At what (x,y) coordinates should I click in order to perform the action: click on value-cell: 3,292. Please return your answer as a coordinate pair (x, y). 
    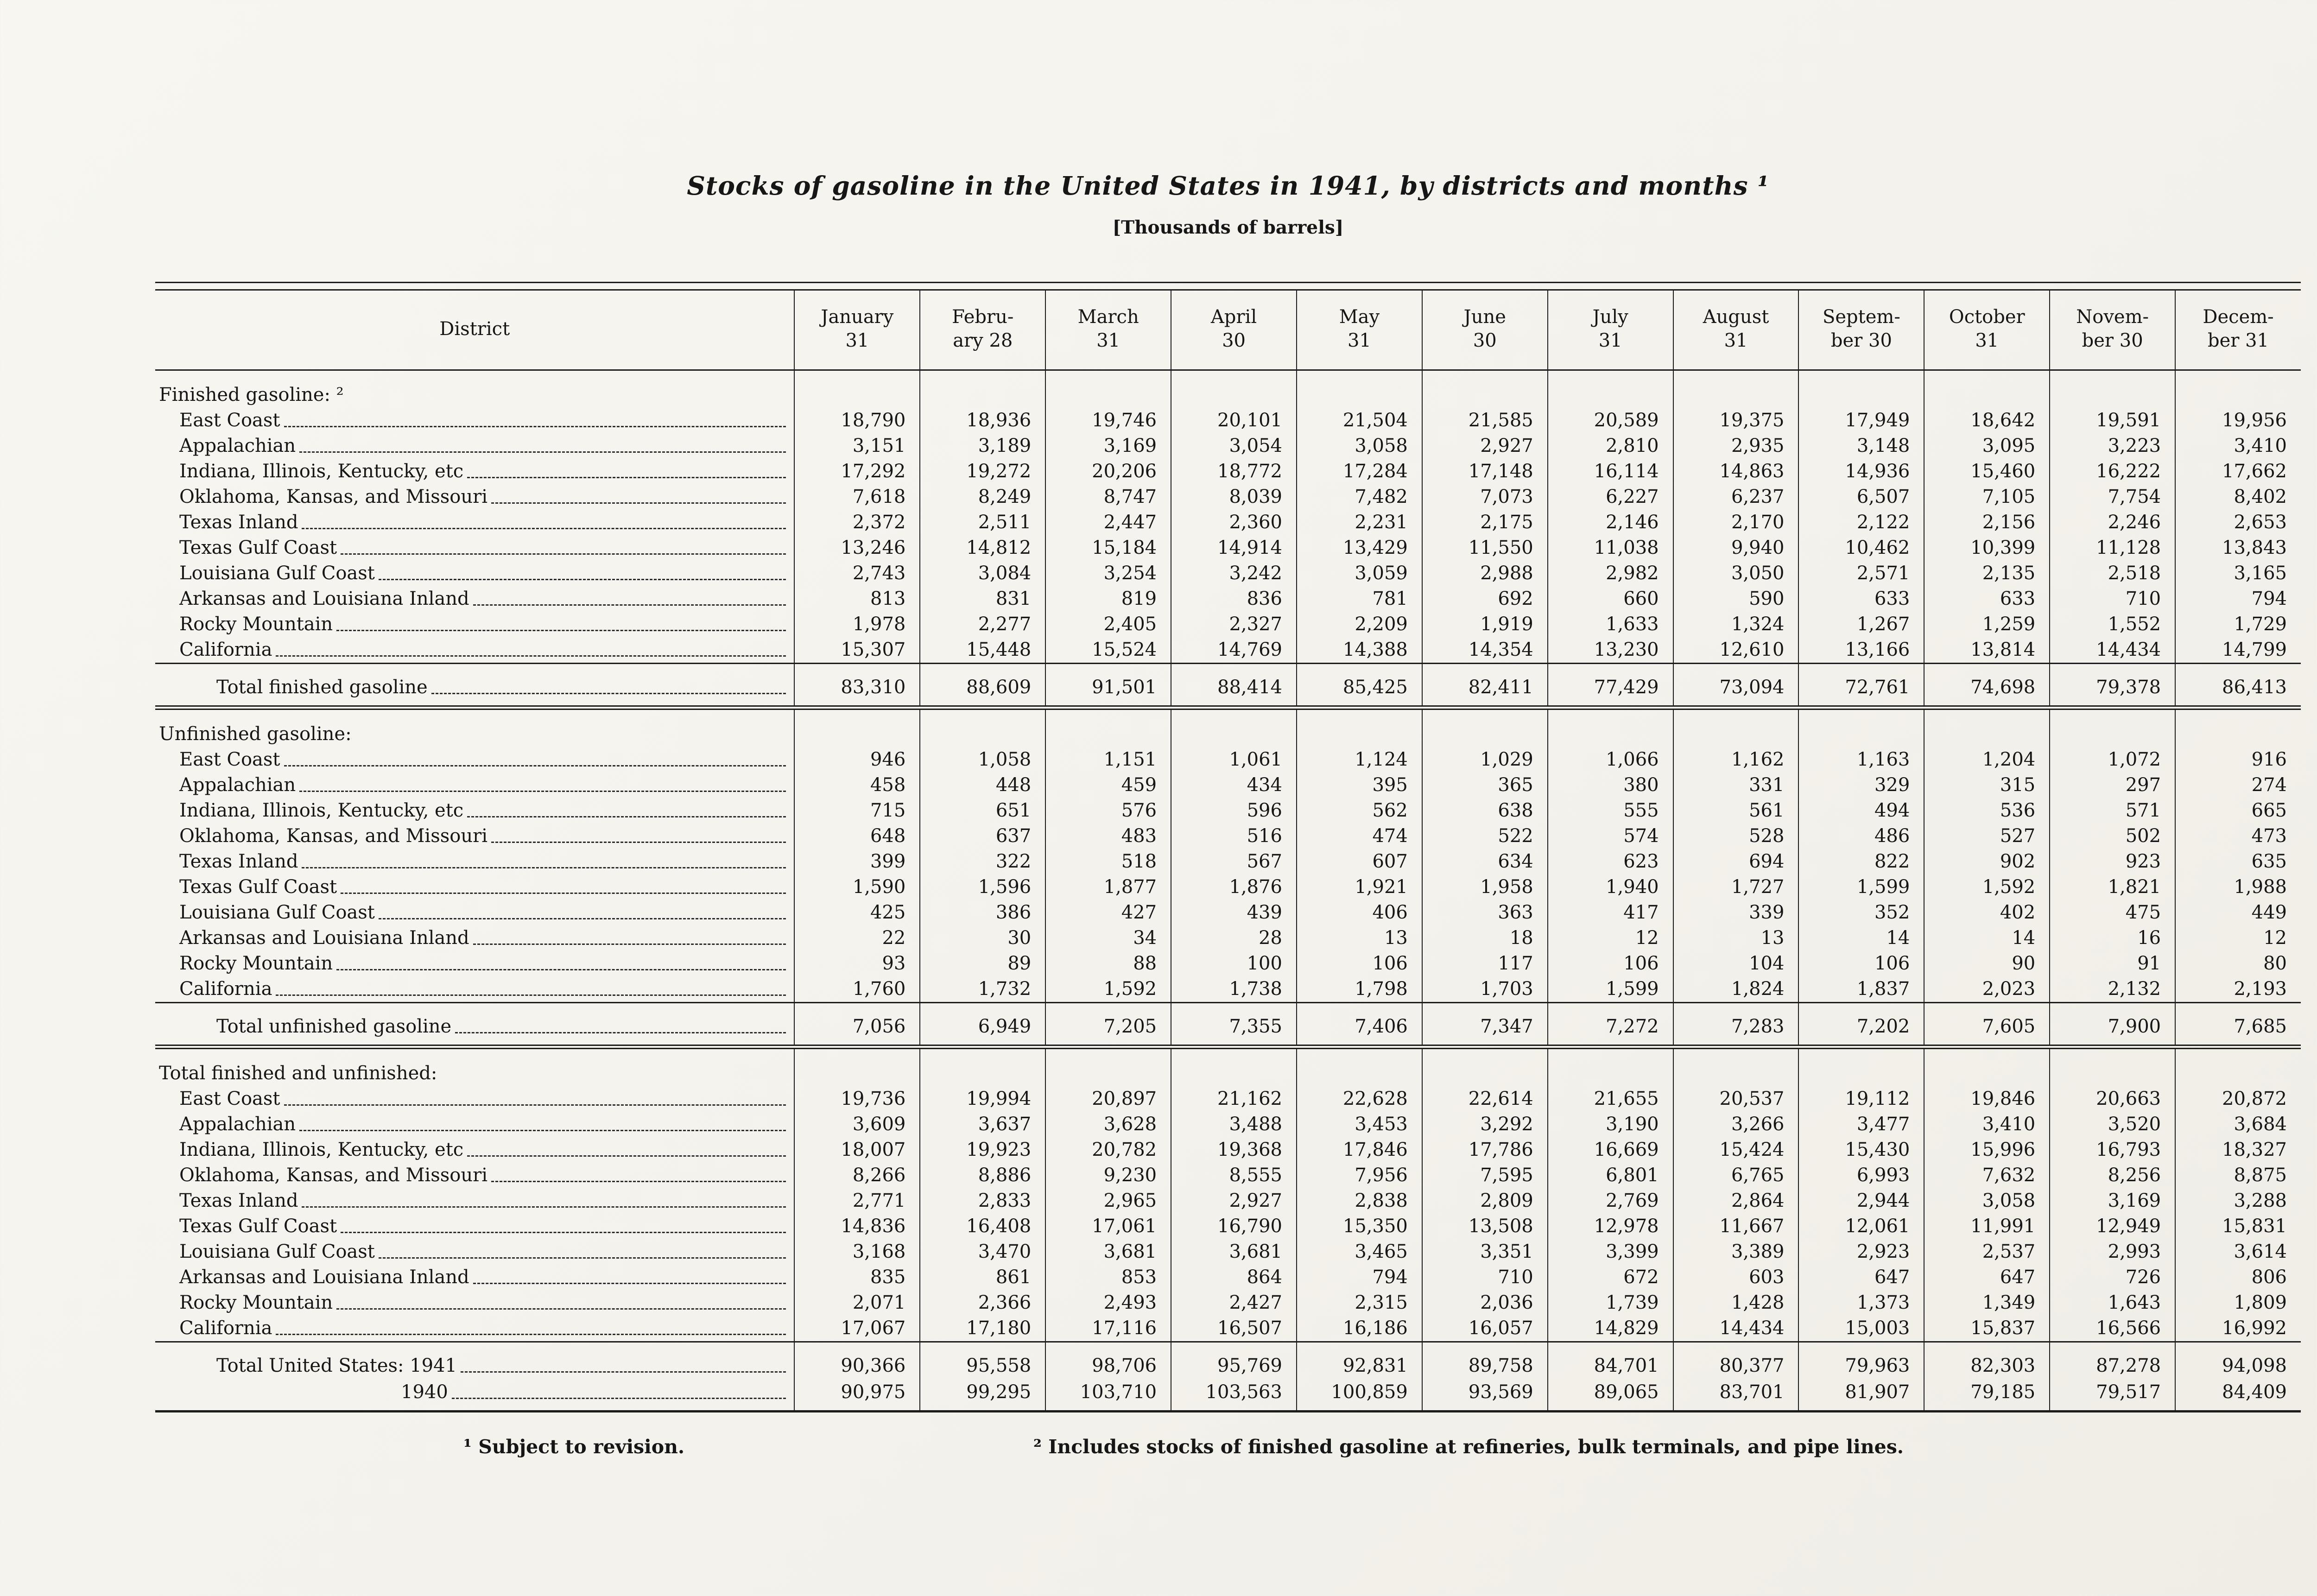
    Looking at the image, I should click on (1484, 1125).